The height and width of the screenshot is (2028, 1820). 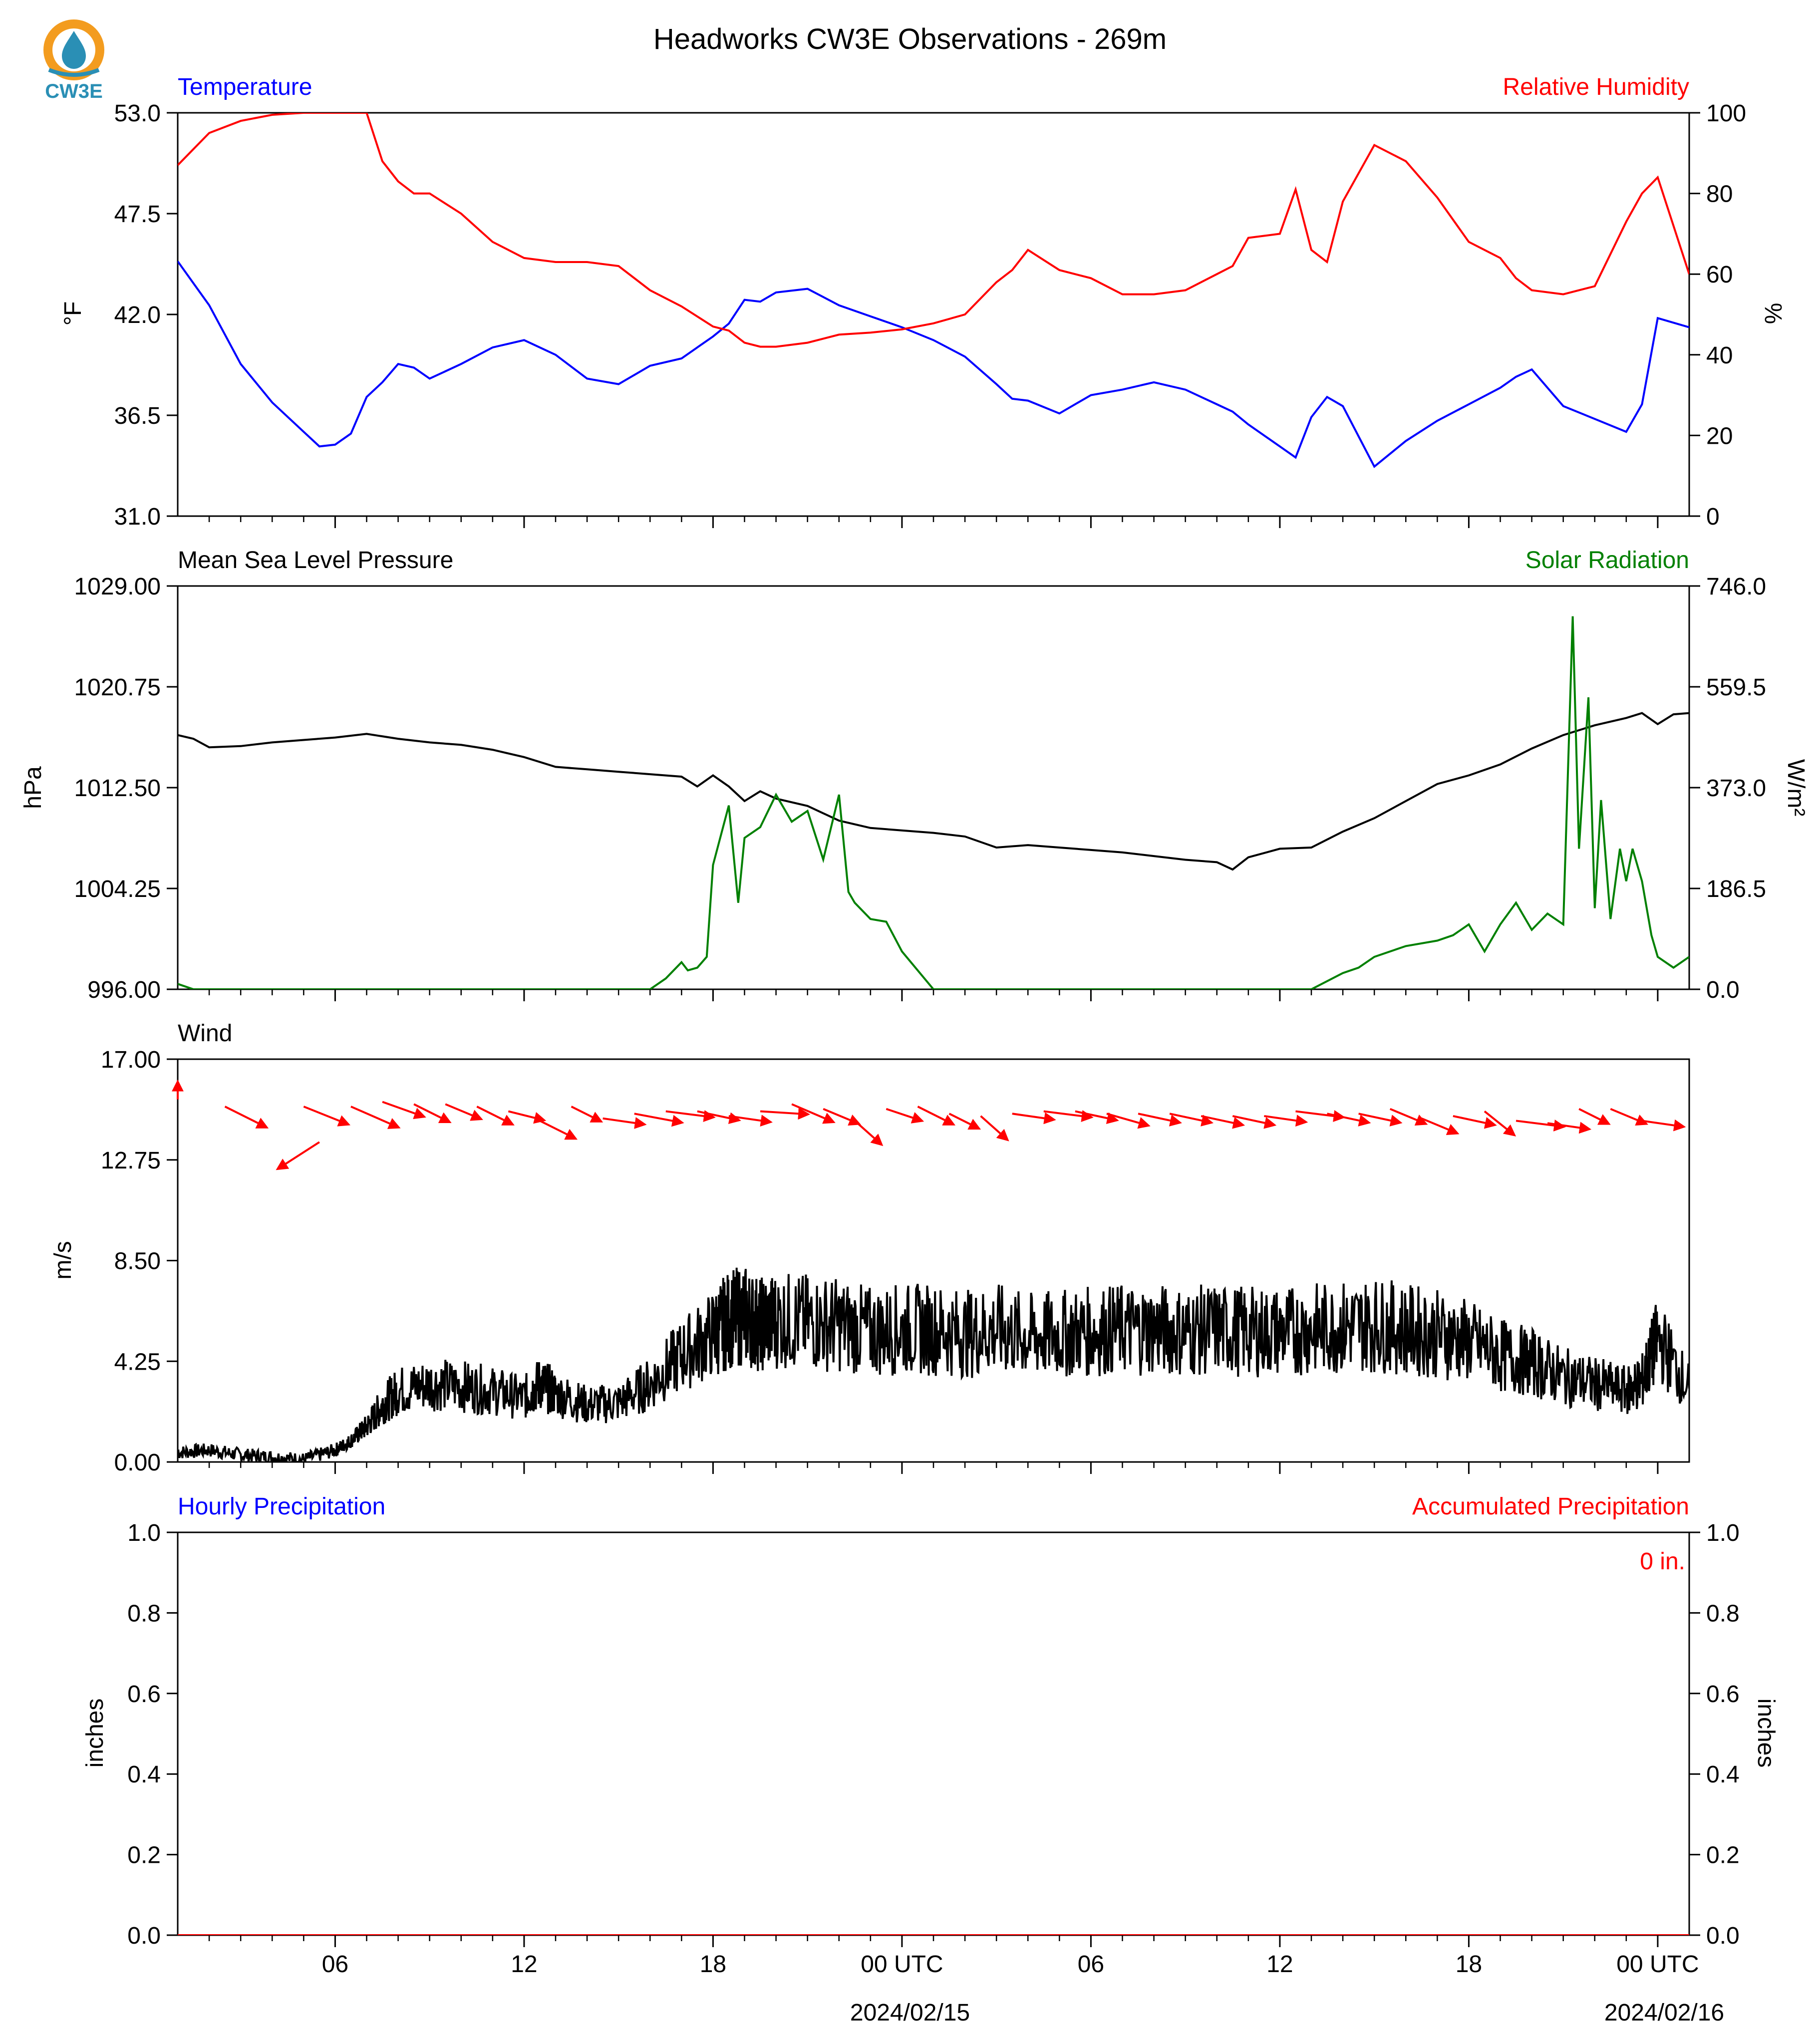 What do you see at coordinates (144, 1774) in the screenshot?
I see `y-tick-label: 0.4` at bounding box center [144, 1774].